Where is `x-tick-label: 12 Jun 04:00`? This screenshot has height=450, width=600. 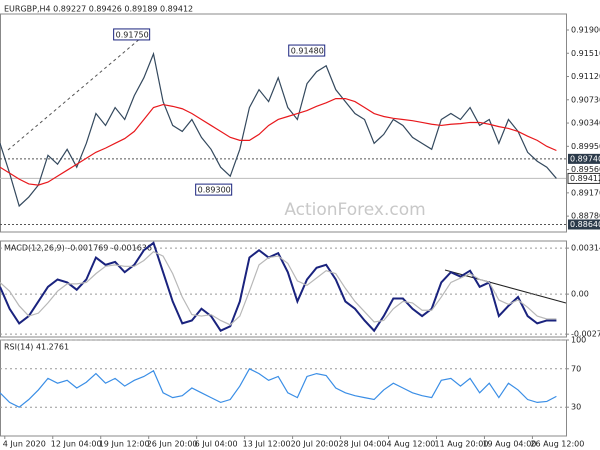 x-tick-label: 12 Jun 04:00 is located at coordinates (76, 444).